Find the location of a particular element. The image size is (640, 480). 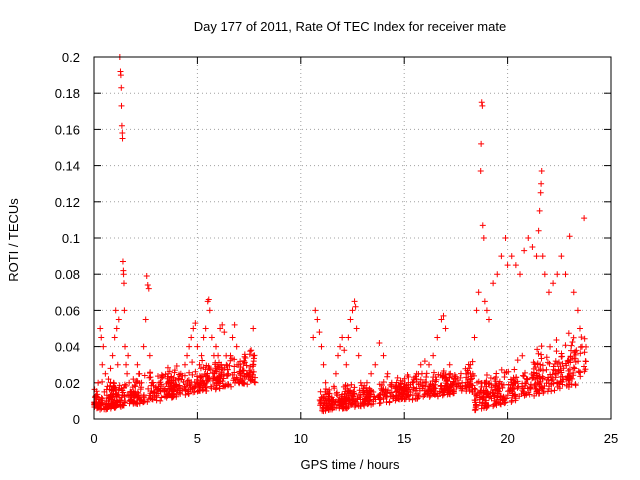

y-tick-label: 0.2 is located at coordinates (71, 57).